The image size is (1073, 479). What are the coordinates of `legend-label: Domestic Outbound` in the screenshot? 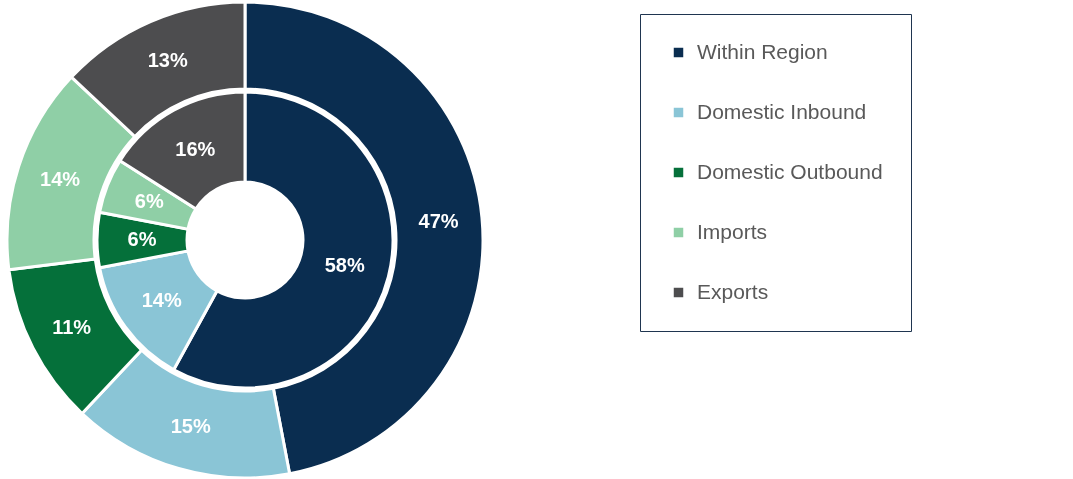 It's located at (790, 171).